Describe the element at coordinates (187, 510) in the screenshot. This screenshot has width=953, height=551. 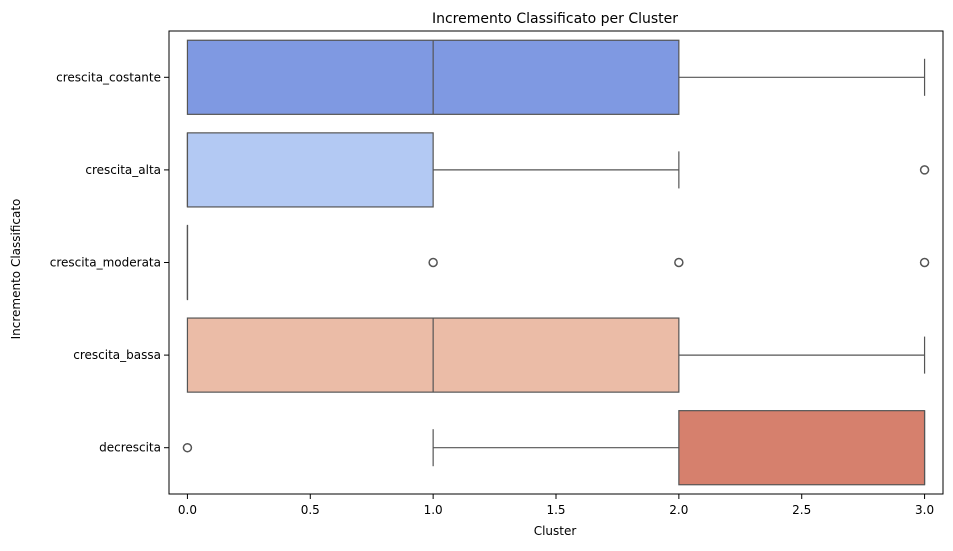
I see `x-tick-label: 0.0` at that location.